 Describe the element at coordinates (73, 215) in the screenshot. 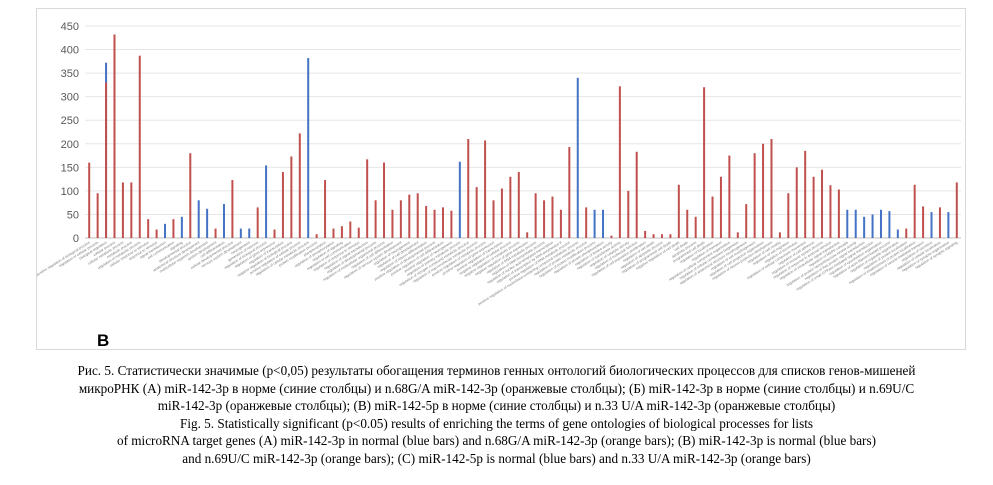

I see `y-tick-label: 50` at that location.